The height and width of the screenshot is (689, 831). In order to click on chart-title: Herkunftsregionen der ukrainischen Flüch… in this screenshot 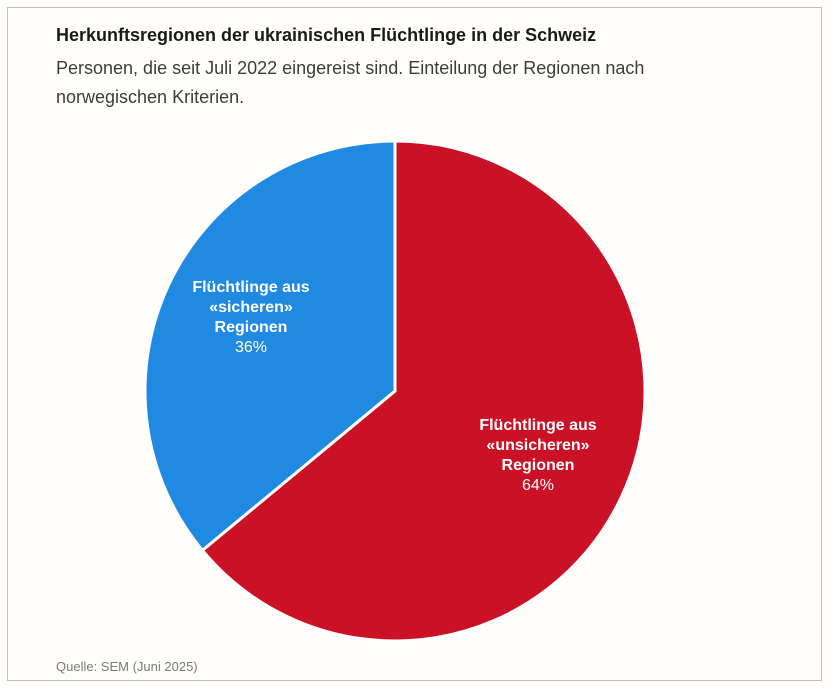, I will do `click(326, 35)`.